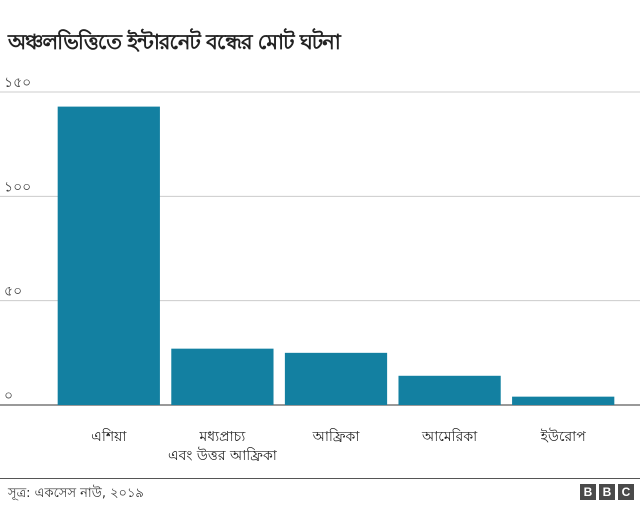 This screenshot has height=505, width=640. What do you see at coordinates (320, 478) in the screenshot?
I see `footer-divider` at bounding box center [320, 478].